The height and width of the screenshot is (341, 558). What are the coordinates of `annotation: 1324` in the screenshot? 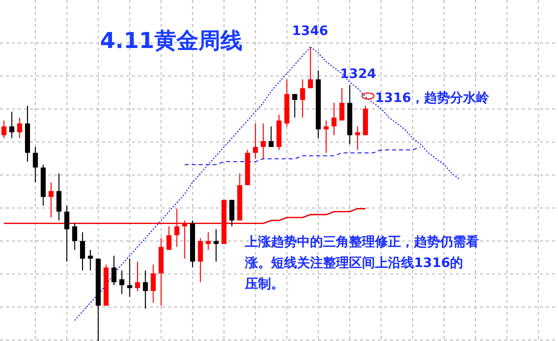 It's located at (358, 74).